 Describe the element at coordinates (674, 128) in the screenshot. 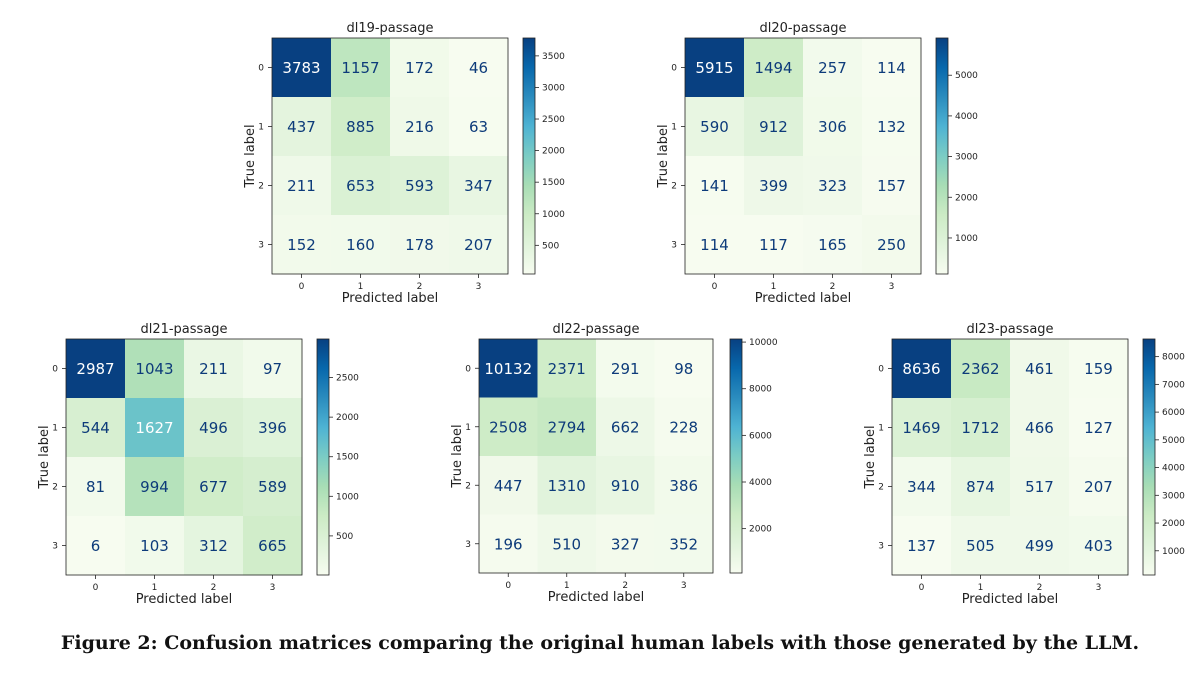

I see `y-tick-label: 1` at that location.